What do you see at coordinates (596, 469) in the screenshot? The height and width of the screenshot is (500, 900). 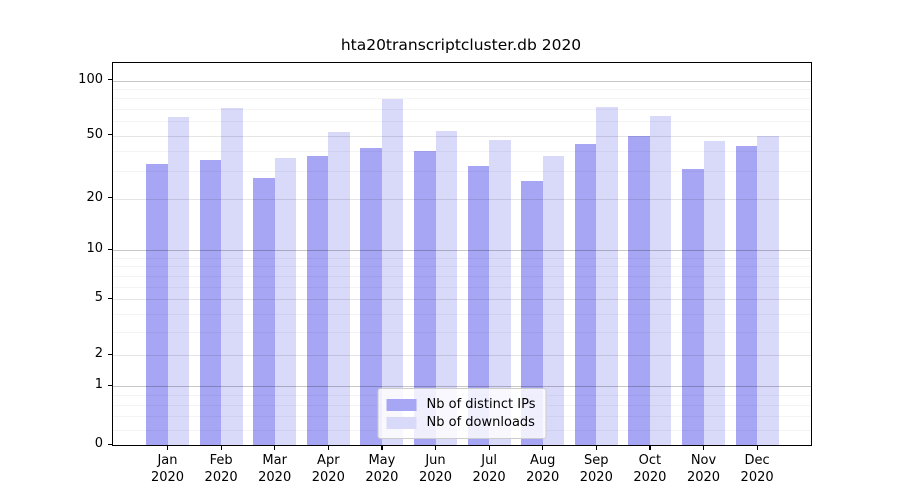 I see `x-tick-label: Sep 2020` at bounding box center [596, 469].